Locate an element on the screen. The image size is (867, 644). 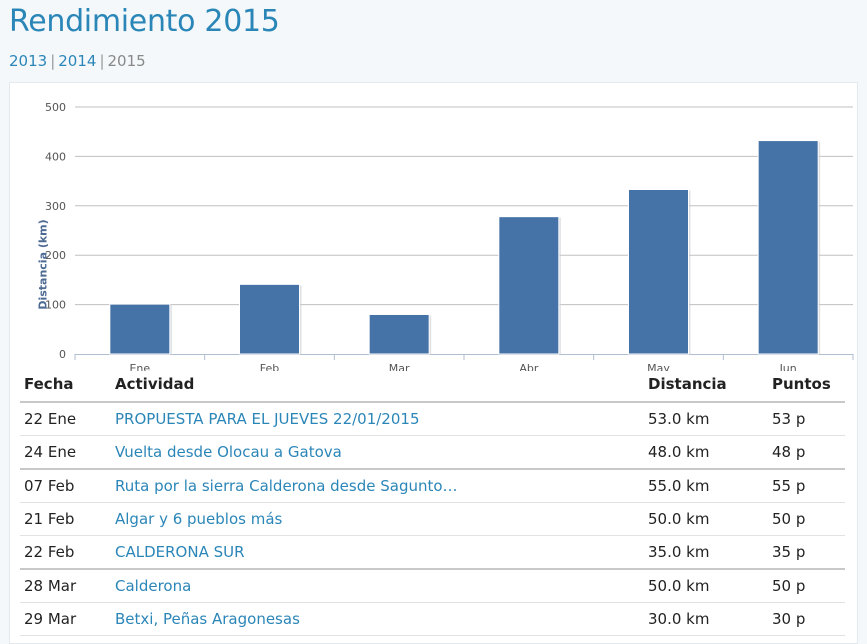
activity-distance-cell: 30.0 km is located at coordinates (706, 619).